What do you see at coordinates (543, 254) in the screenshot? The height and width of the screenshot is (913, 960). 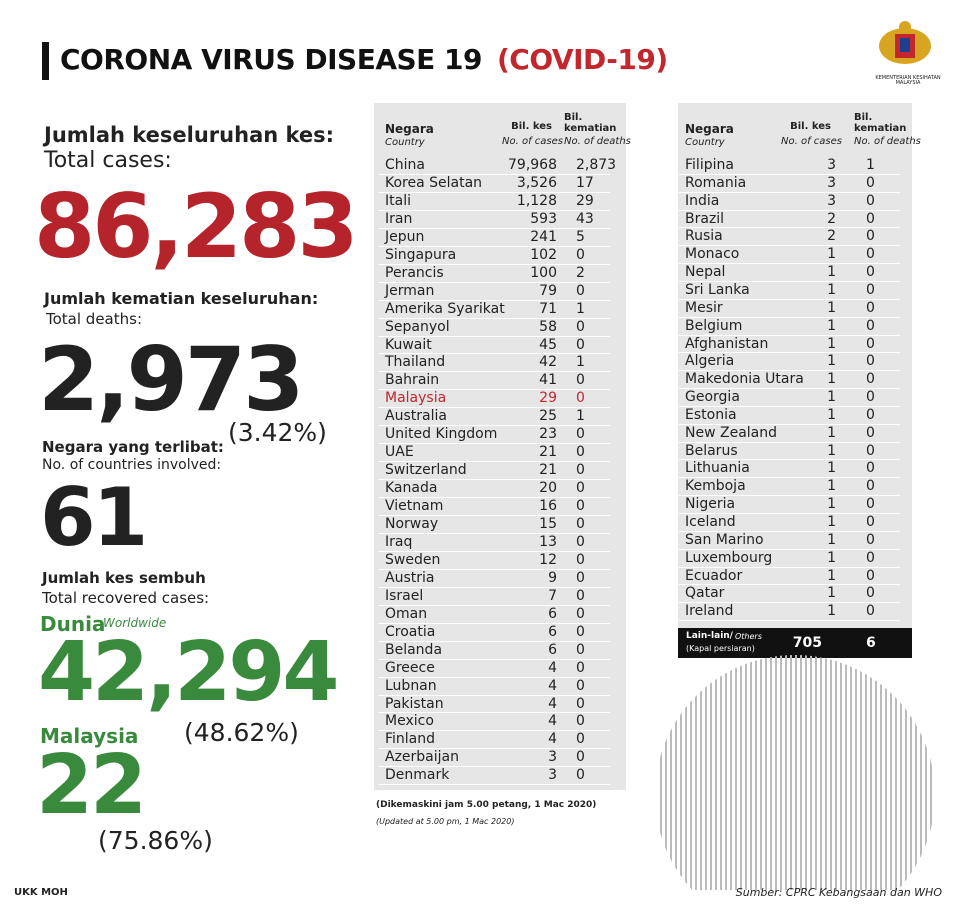 I see `case-count: 102` at bounding box center [543, 254].